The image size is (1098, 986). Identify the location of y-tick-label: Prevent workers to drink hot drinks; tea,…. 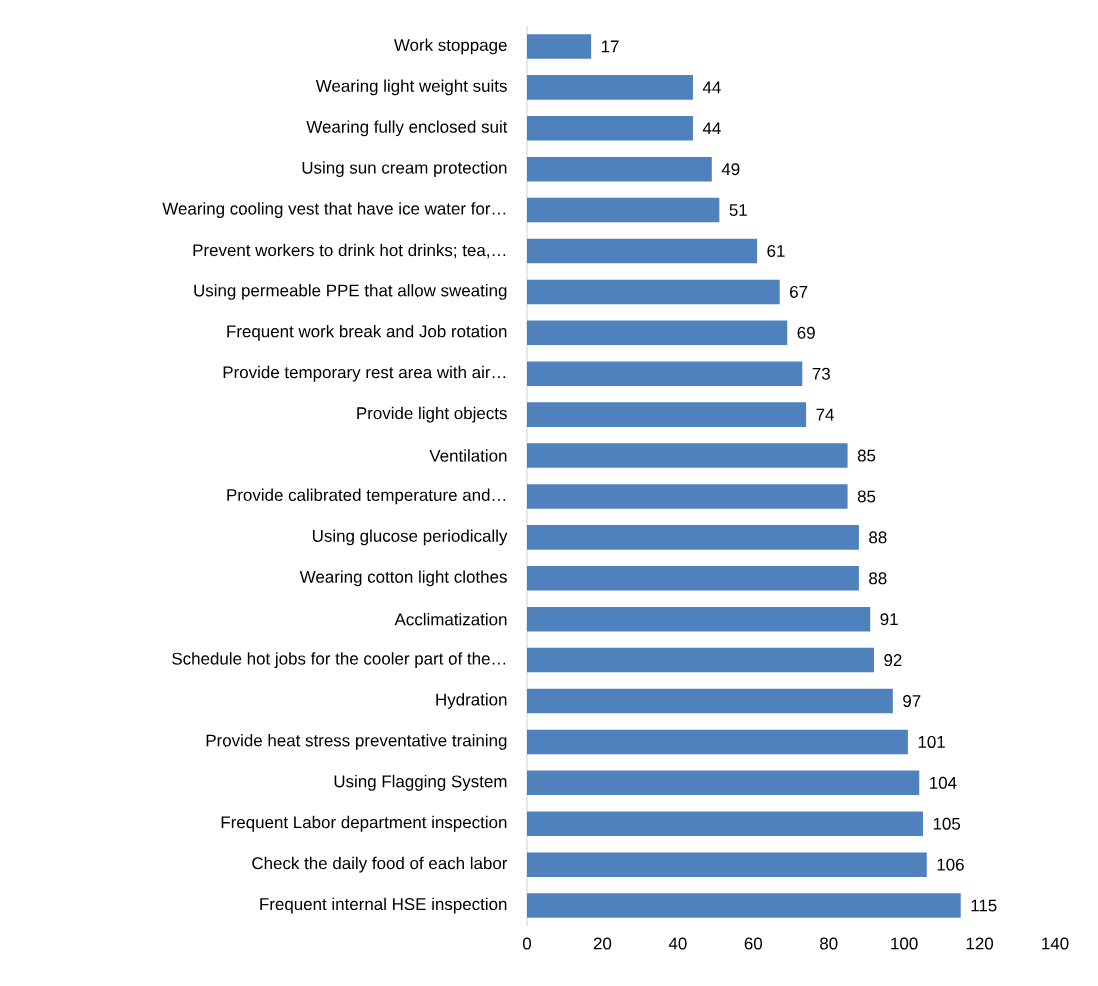
(349, 251).